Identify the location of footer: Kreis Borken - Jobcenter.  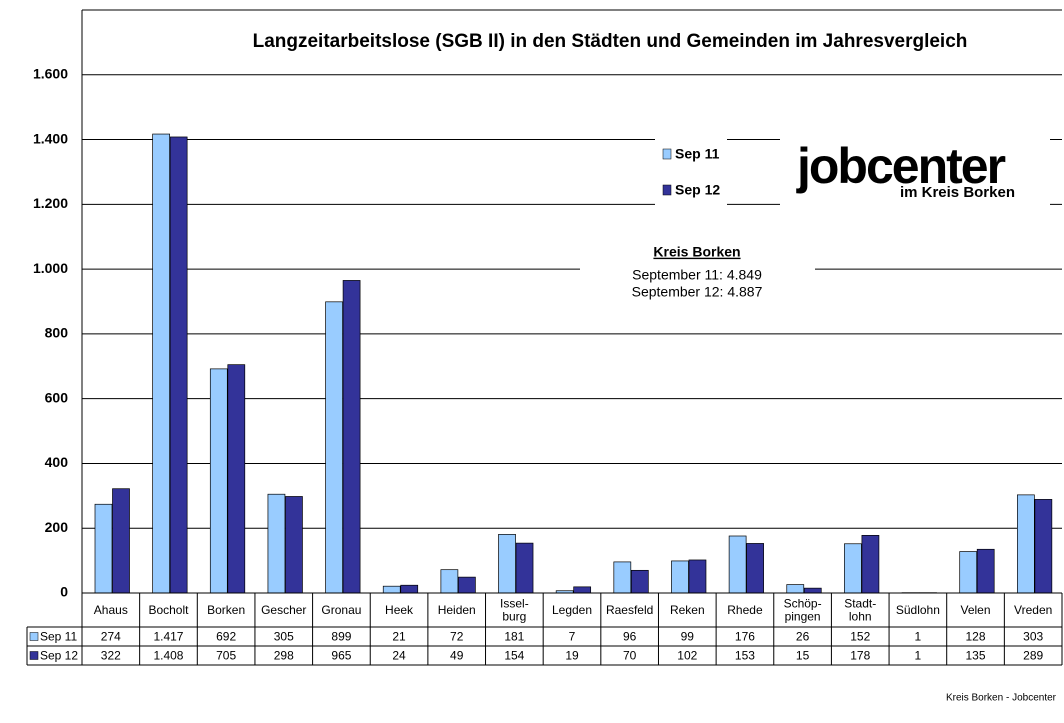
(1001, 698).